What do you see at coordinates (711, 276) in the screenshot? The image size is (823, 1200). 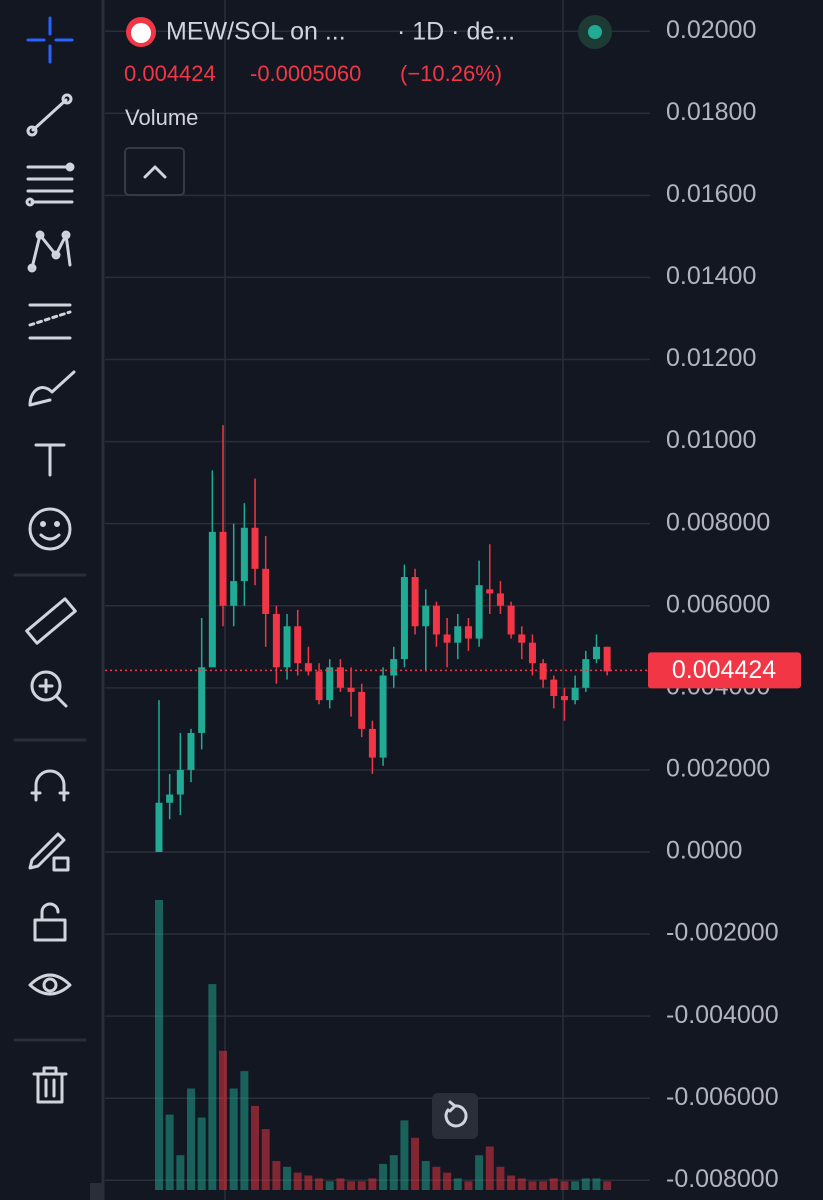 I see `y-tick-label: 0.01400` at bounding box center [711, 276].